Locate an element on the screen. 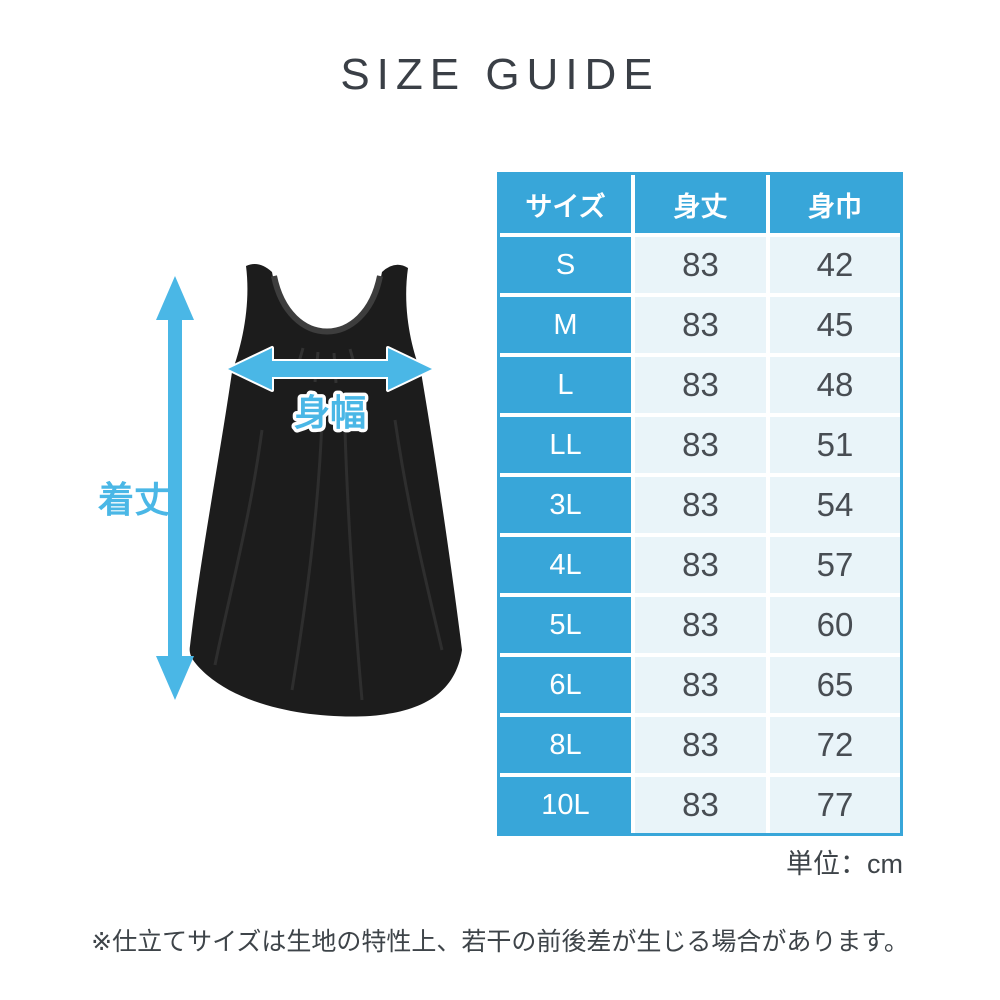  size-cell: L is located at coordinates (565, 385).